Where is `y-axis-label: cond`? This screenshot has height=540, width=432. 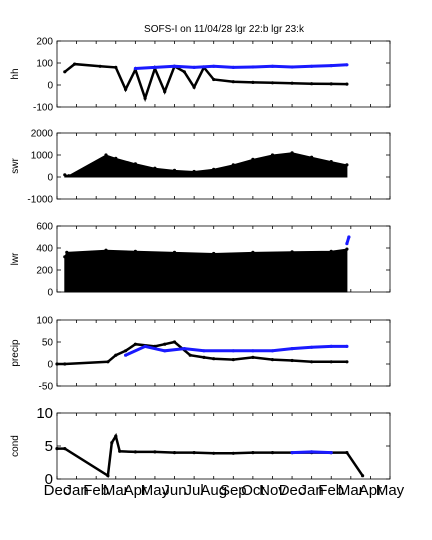
y-axis-label: cond is located at coordinates (15, 446).